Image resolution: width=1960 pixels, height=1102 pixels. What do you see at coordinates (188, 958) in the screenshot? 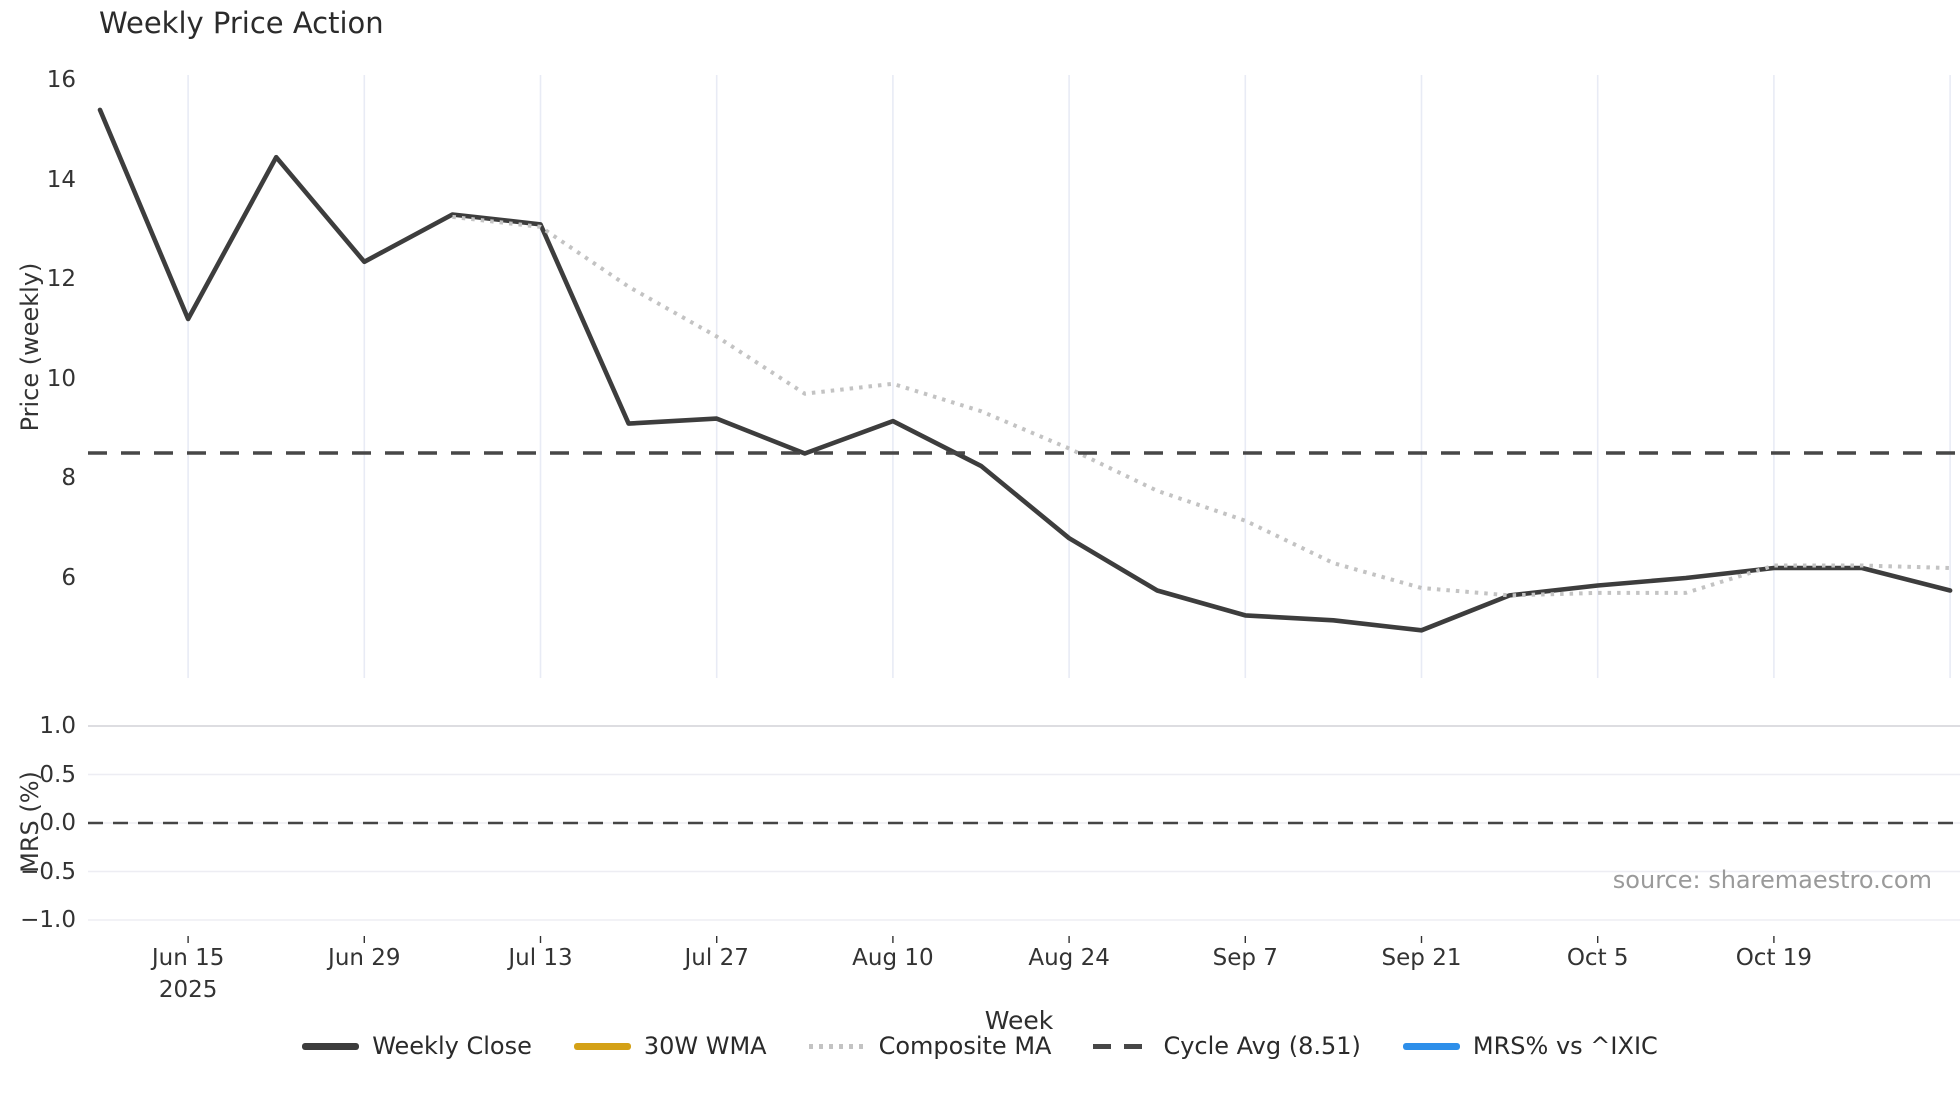
I see `x-tick-label: Jun 15` at bounding box center [188, 958].